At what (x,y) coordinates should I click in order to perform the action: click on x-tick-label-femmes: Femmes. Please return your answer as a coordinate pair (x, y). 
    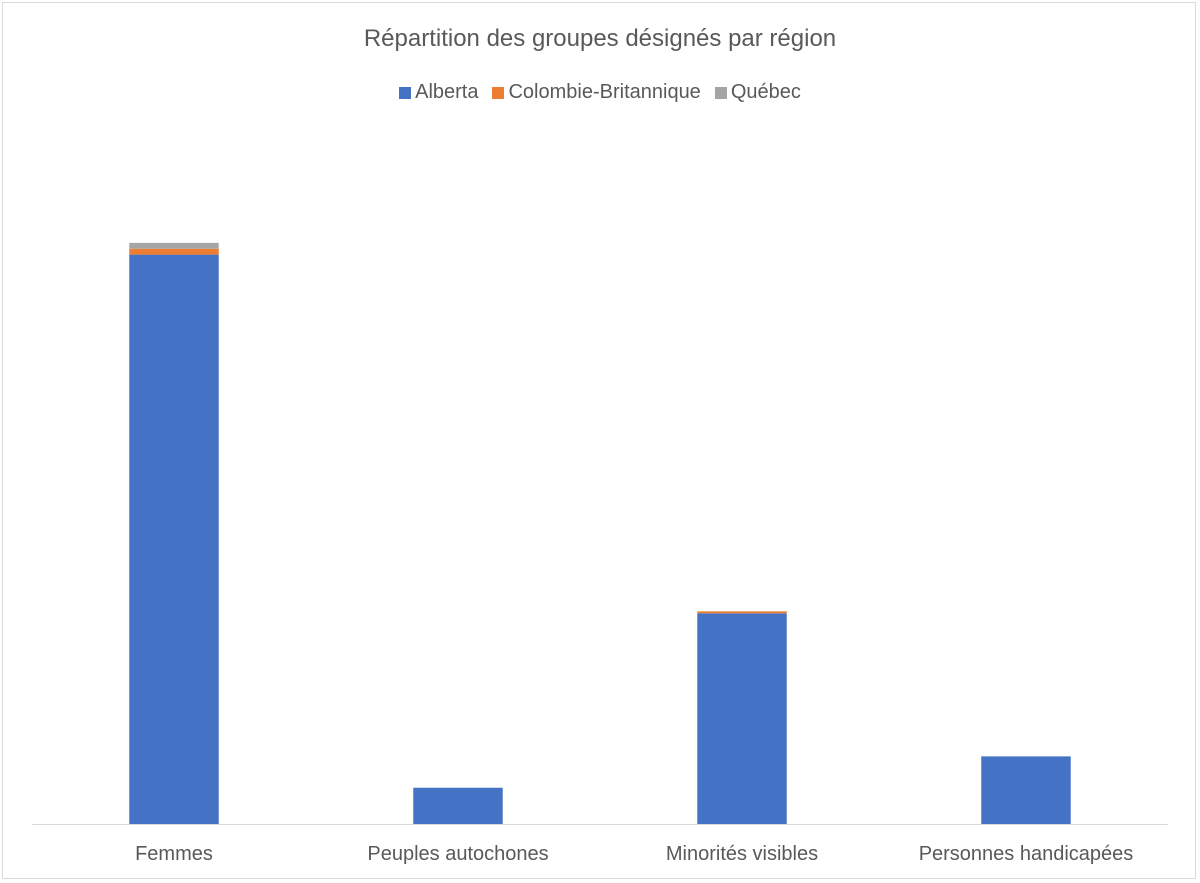
    Looking at the image, I should click on (174, 854).